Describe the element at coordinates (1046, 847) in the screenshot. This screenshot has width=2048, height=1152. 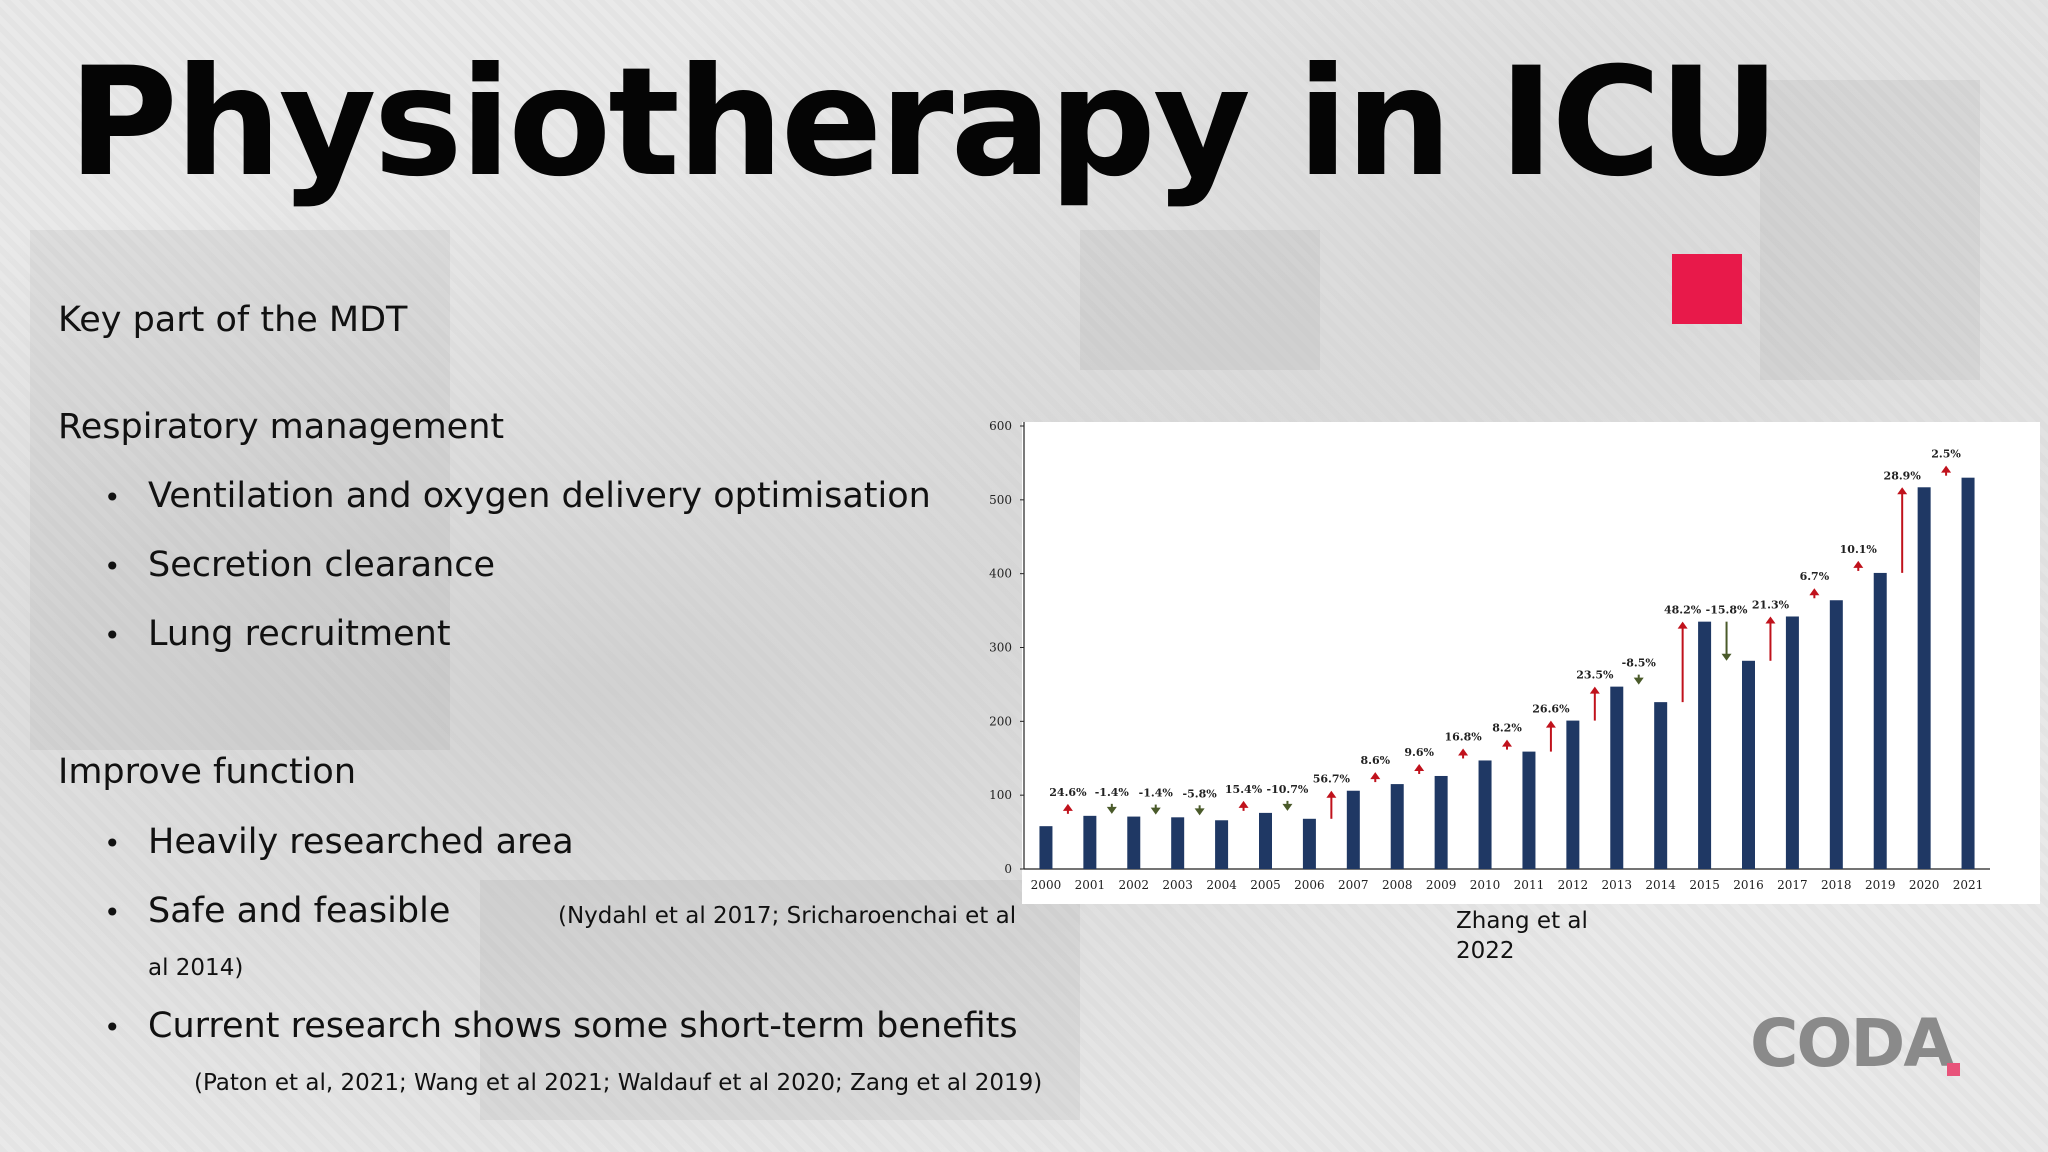
I see `bar-2000` at that location.